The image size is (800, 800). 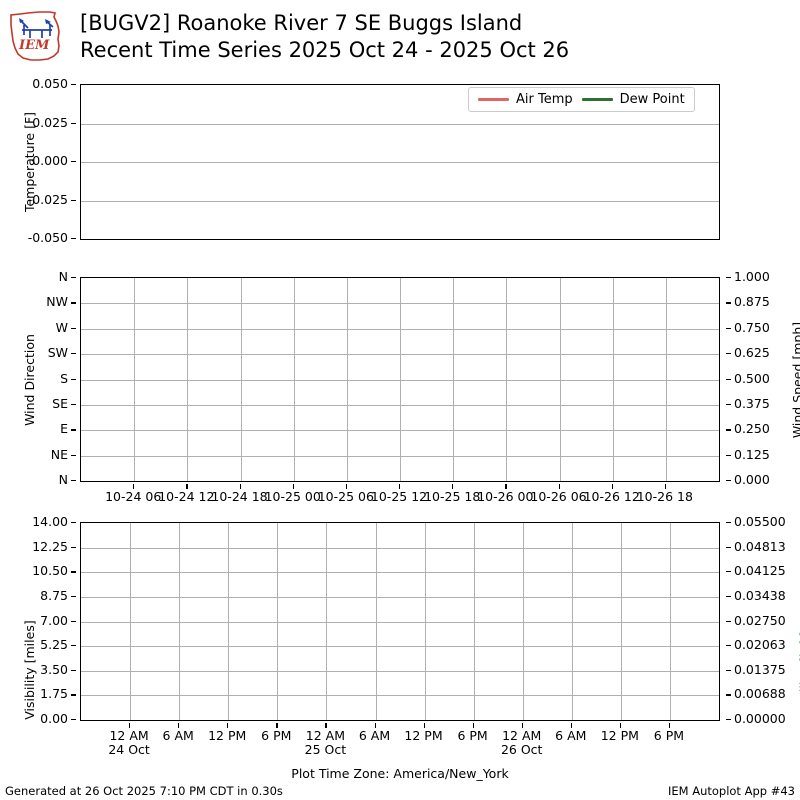 What do you see at coordinates (760, 718) in the screenshot?
I see `axis-tick-label: 0.00000` at bounding box center [760, 718].